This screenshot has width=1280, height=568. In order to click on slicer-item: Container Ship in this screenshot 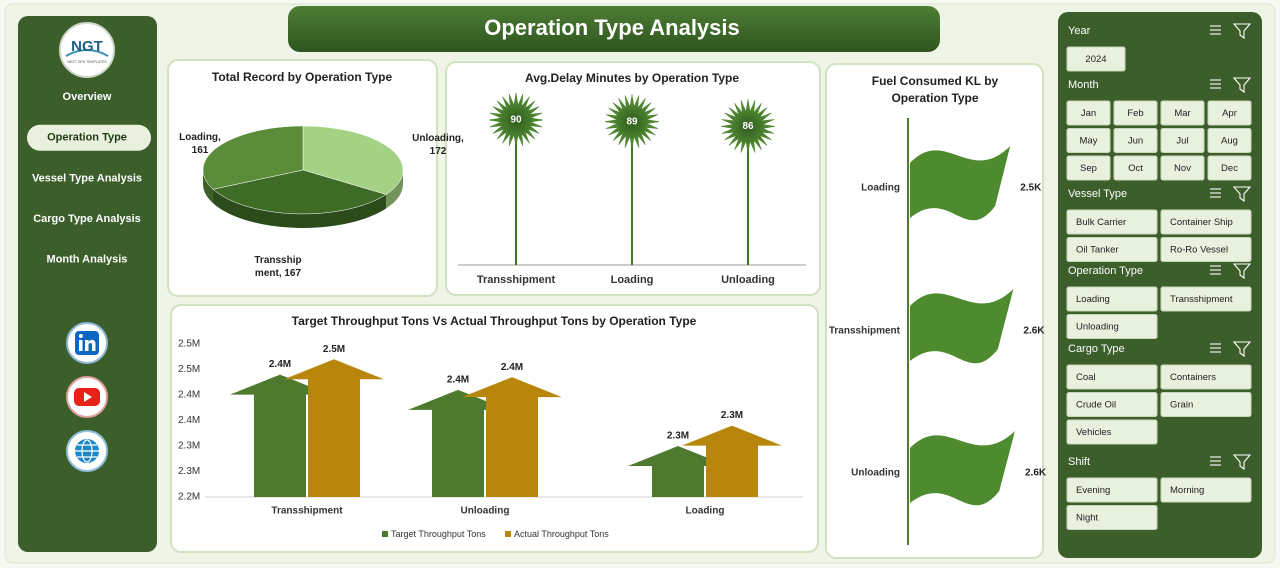, I will do `click(1201, 222)`.